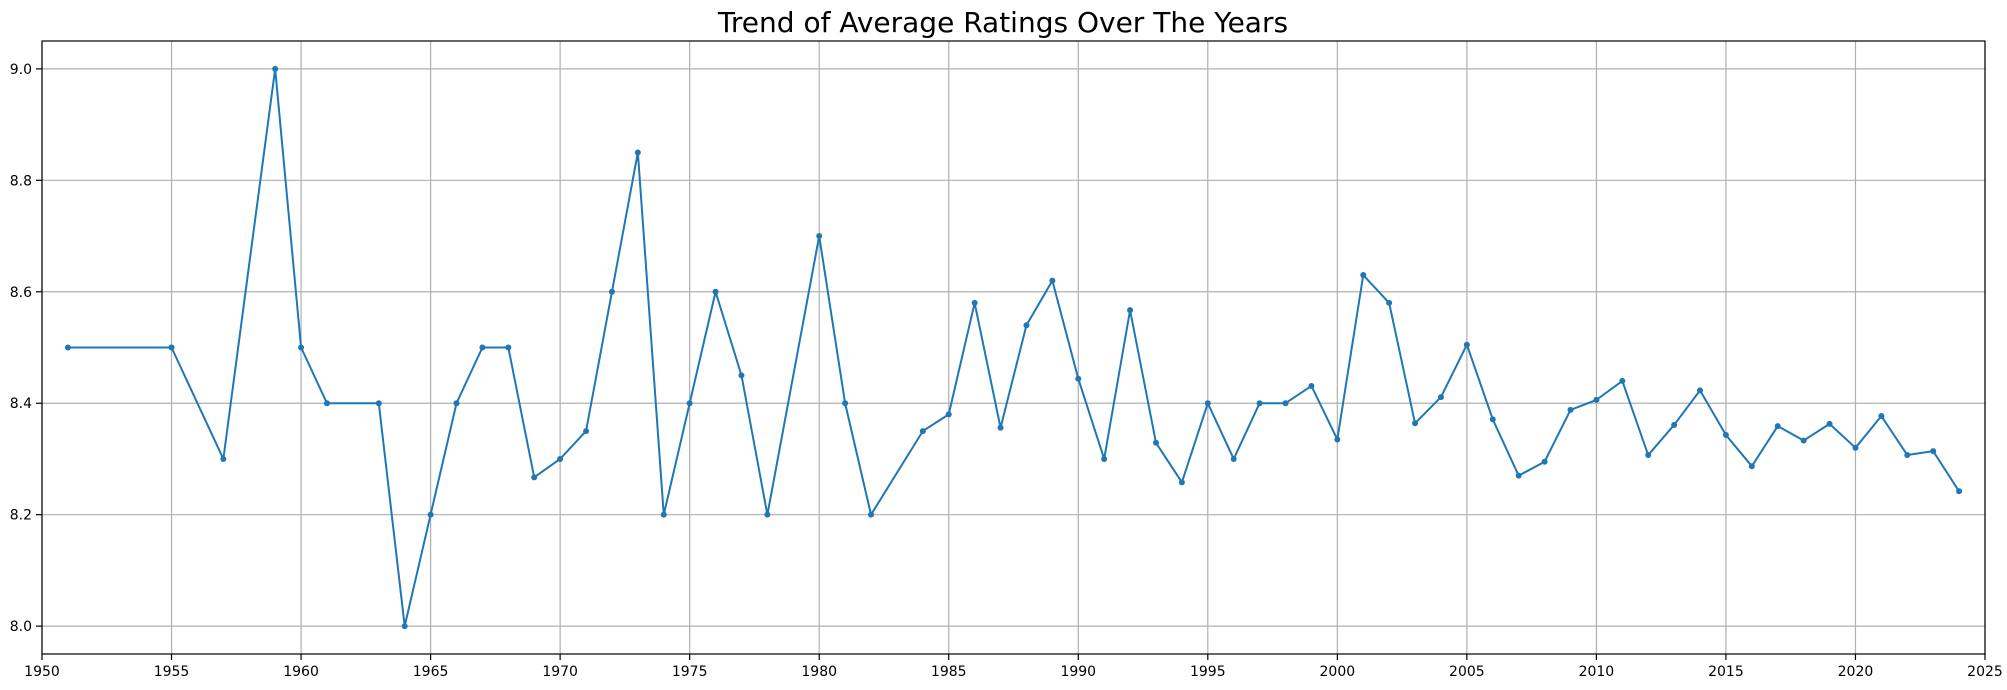  What do you see at coordinates (172, 672) in the screenshot?
I see `x-tick-label: 1955` at bounding box center [172, 672].